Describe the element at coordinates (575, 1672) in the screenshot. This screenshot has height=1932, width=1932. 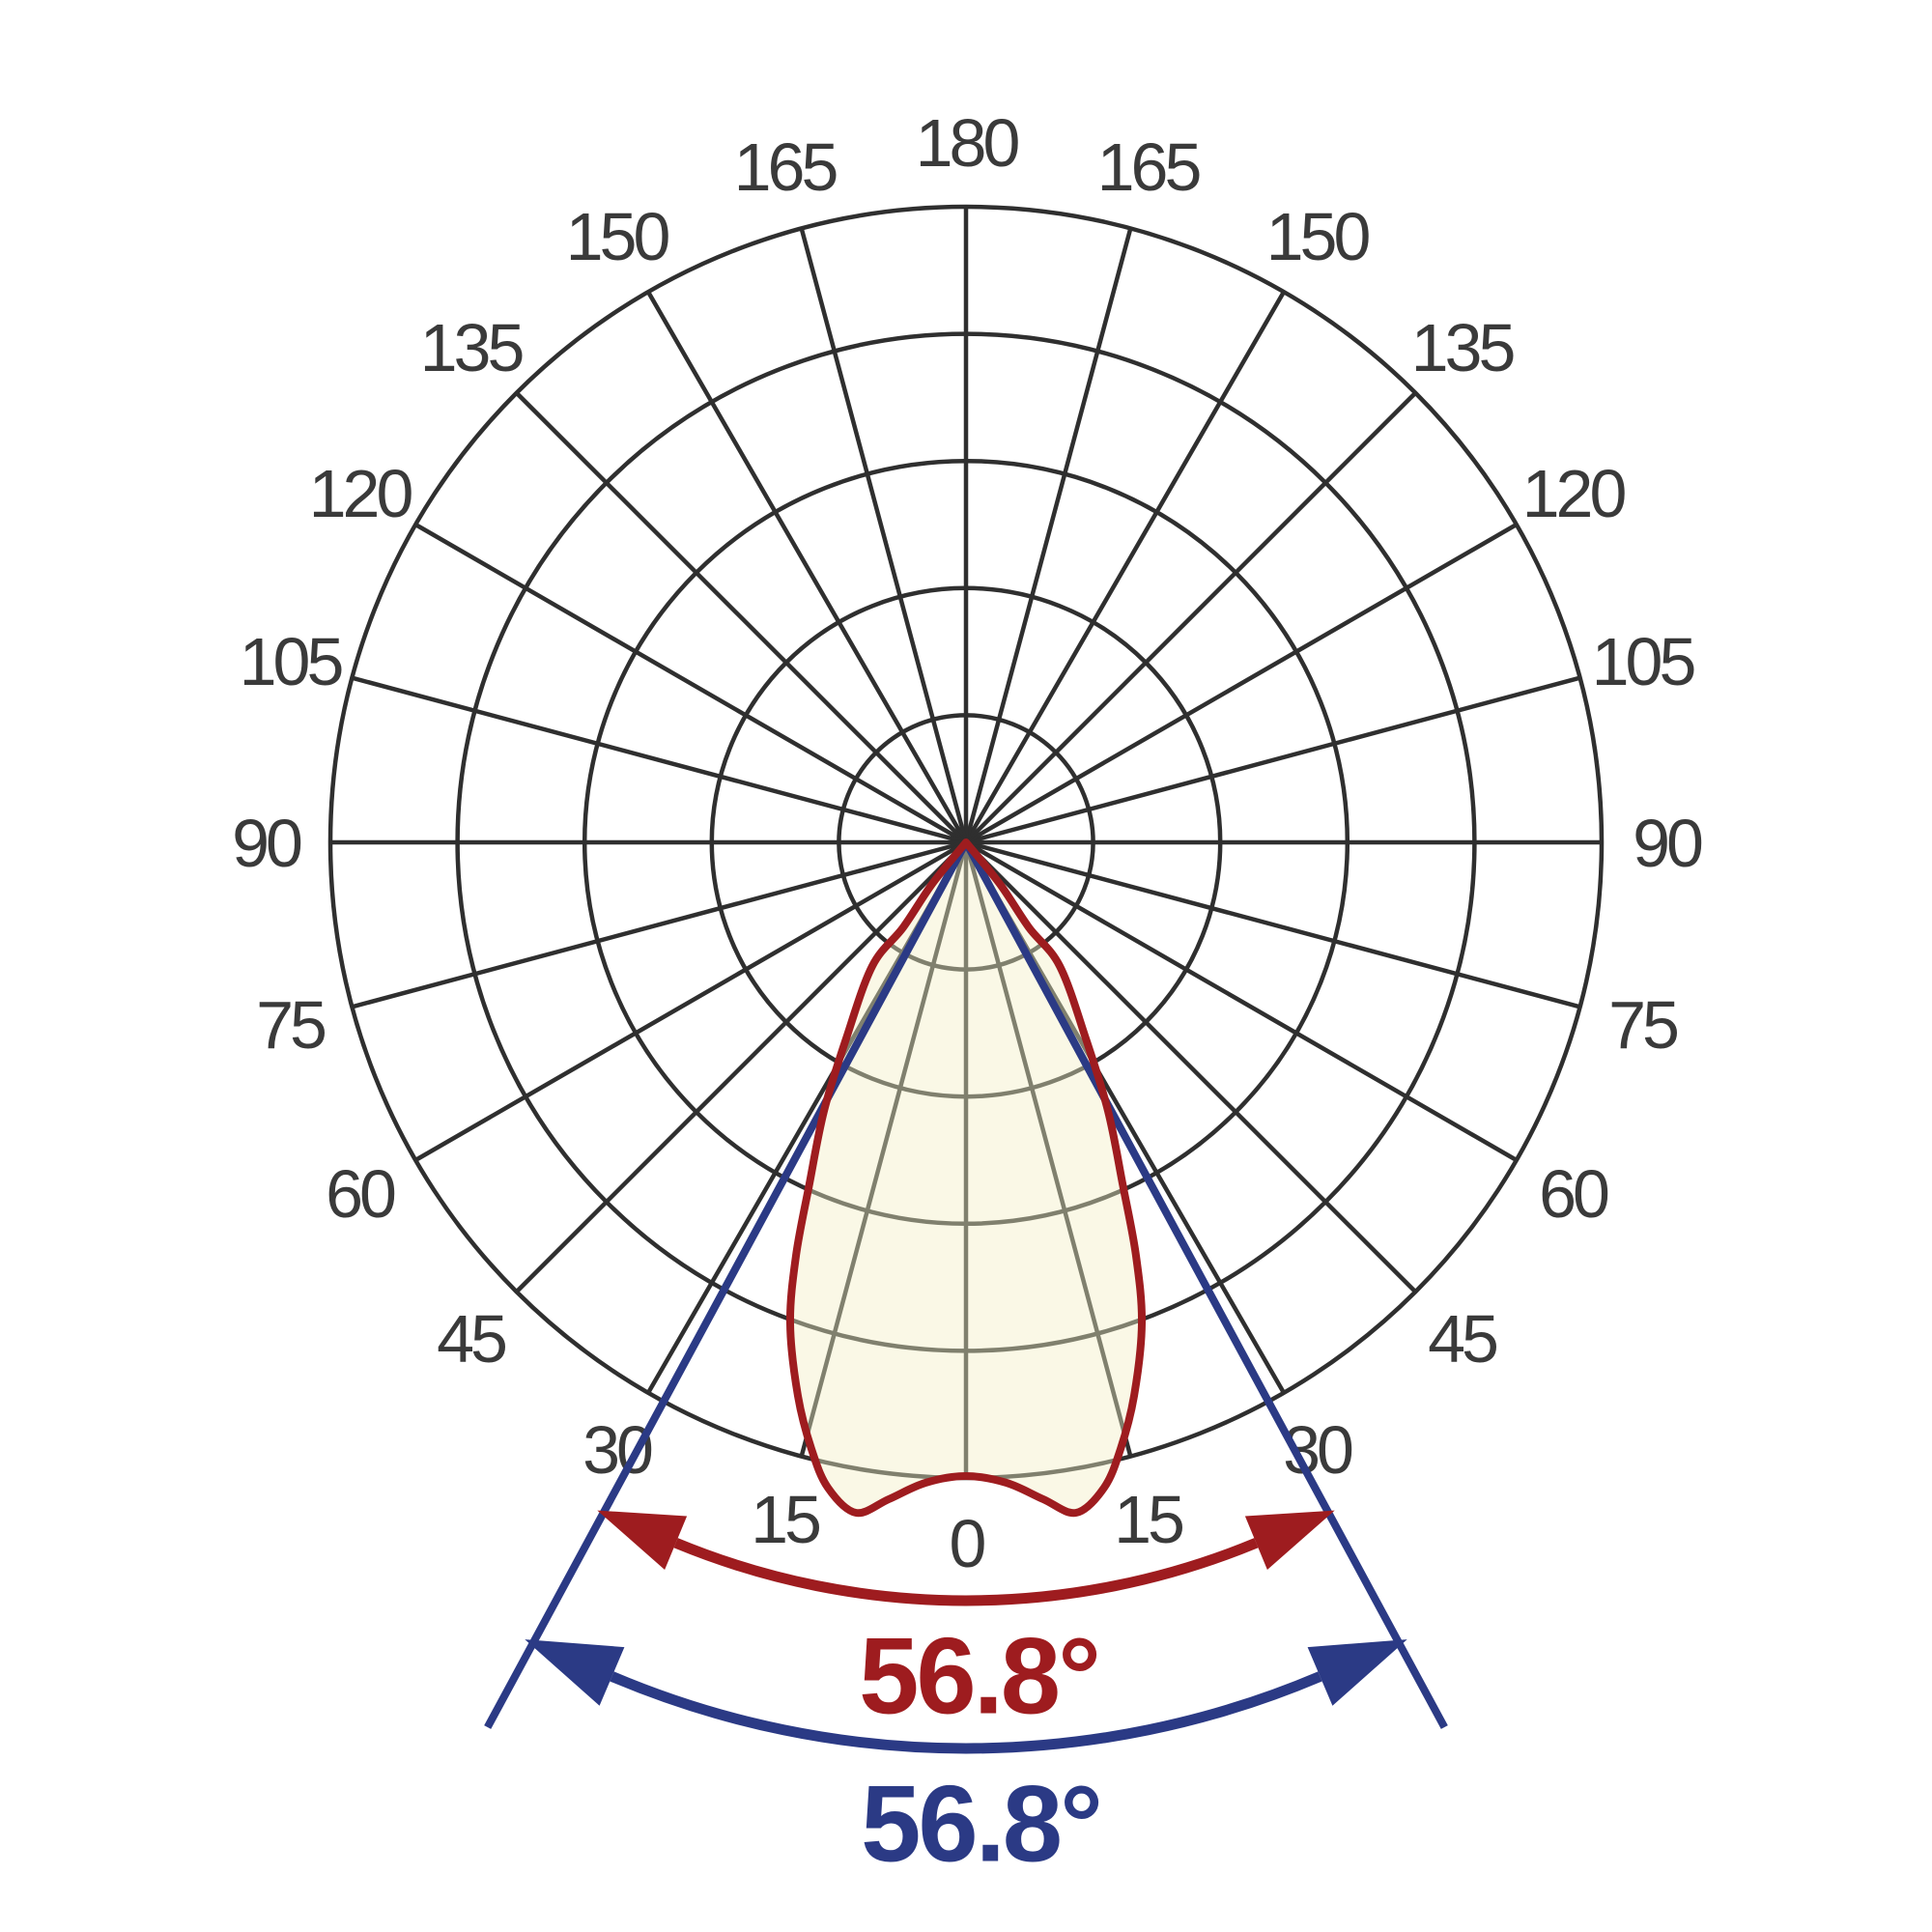
I see `beam-angle-dimension-c90-arrowhead-left` at that location.